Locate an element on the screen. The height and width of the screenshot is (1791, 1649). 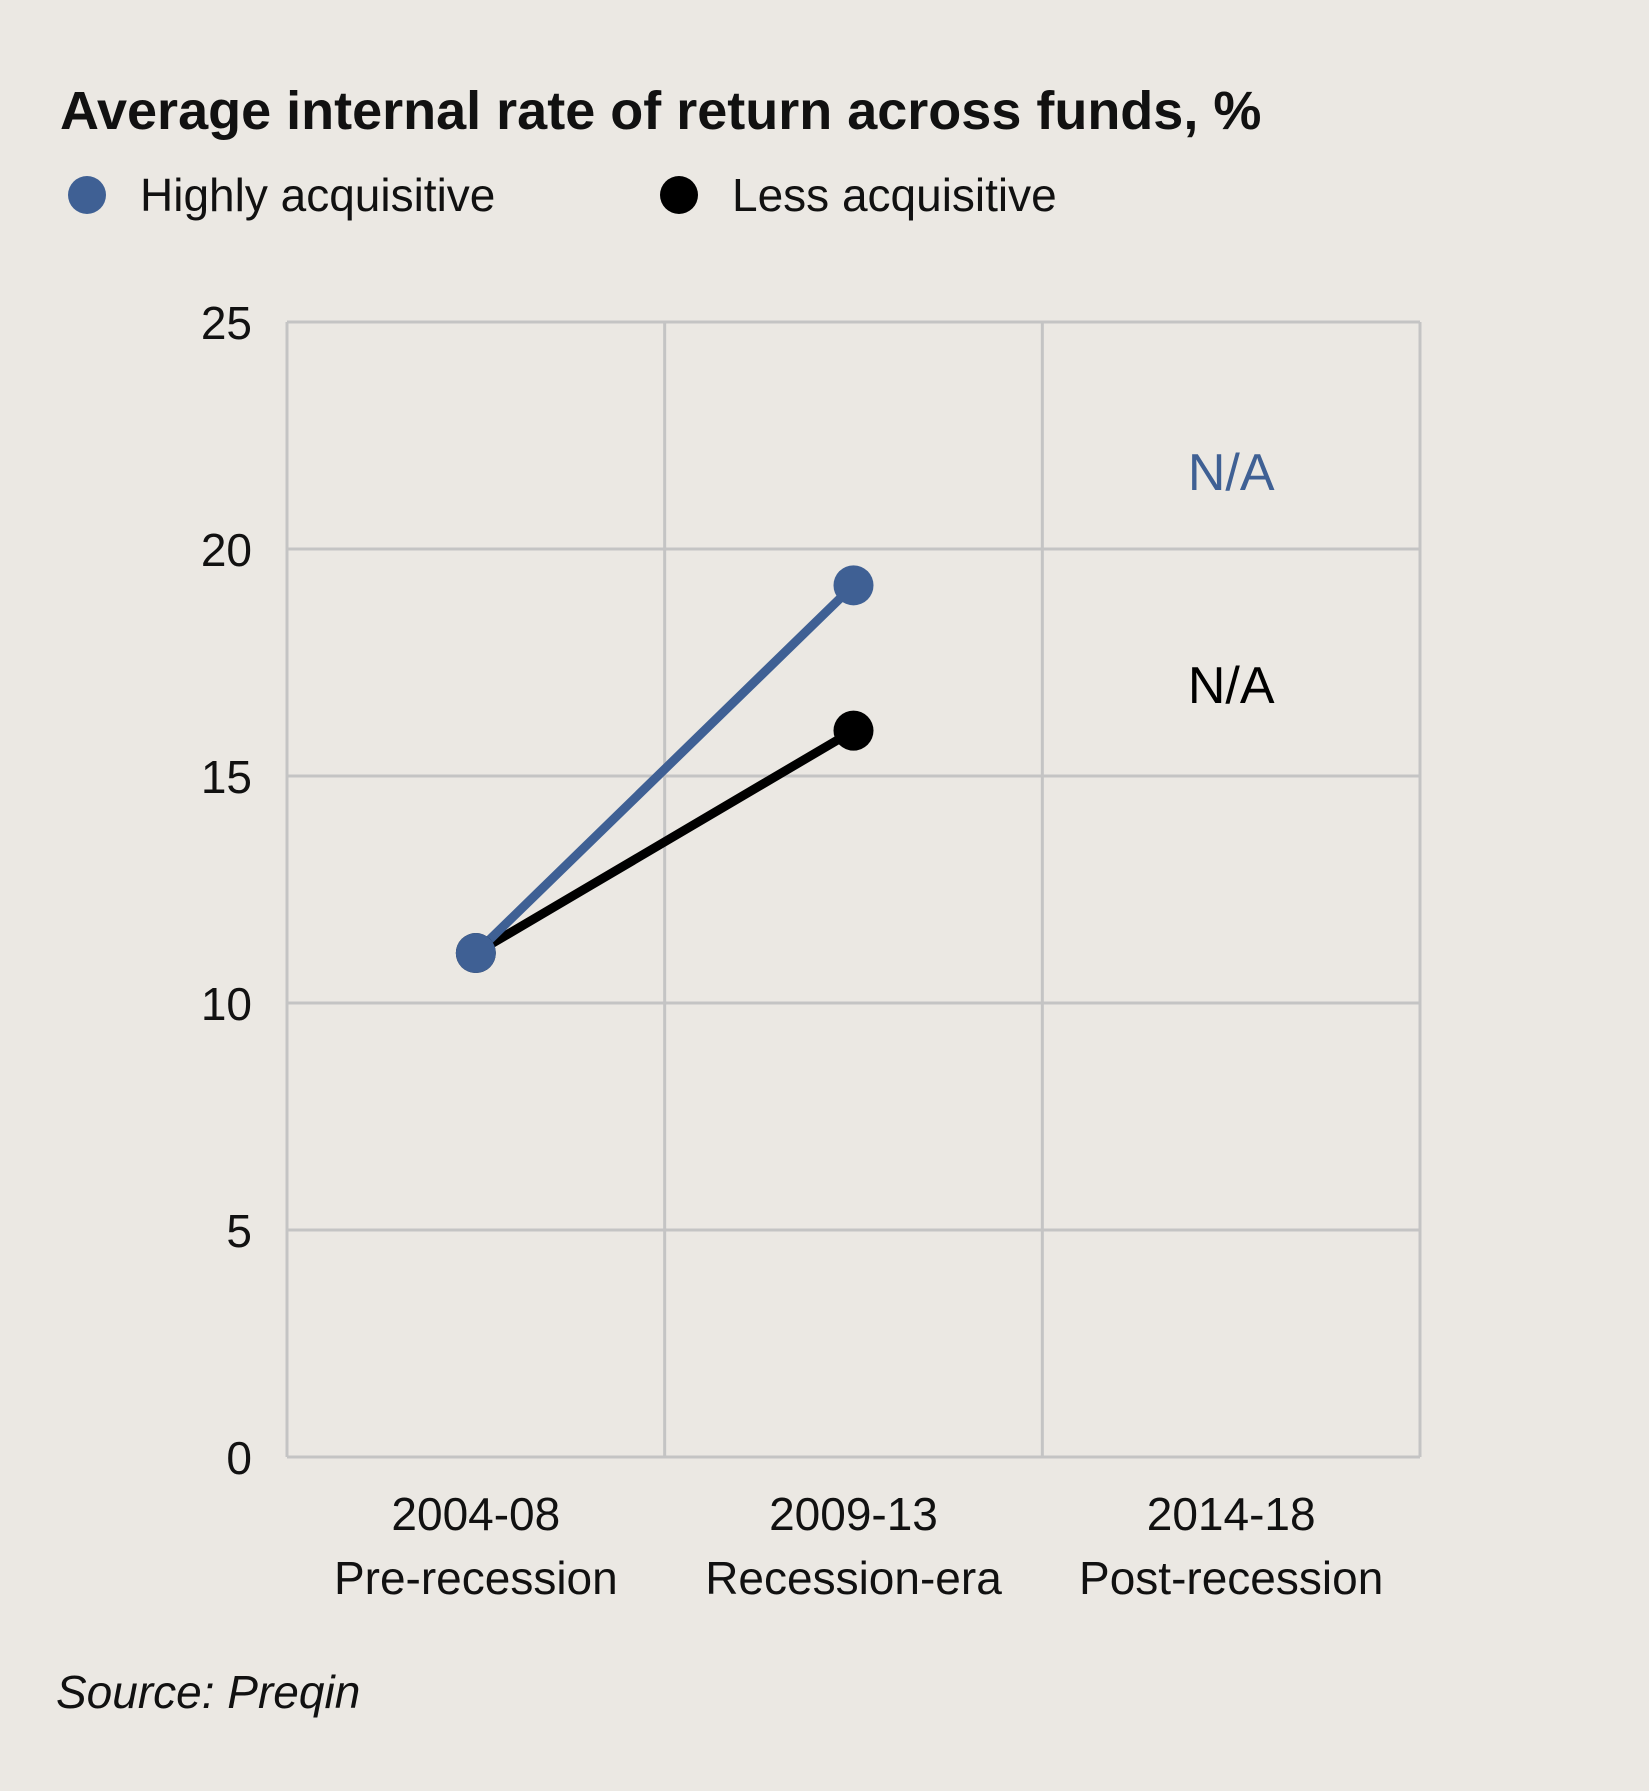
legend: Highly acquisitive Less acquisitive is located at coordinates (824, 195).